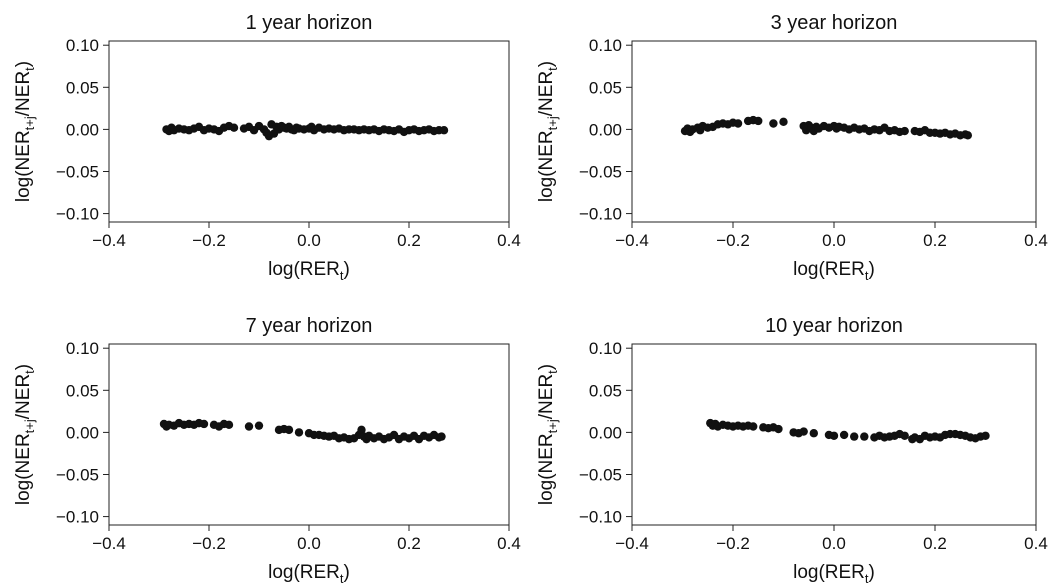 The image size is (1055, 587). What do you see at coordinates (309, 23) in the screenshot?
I see `chart-title: 1 year horizon` at bounding box center [309, 23].